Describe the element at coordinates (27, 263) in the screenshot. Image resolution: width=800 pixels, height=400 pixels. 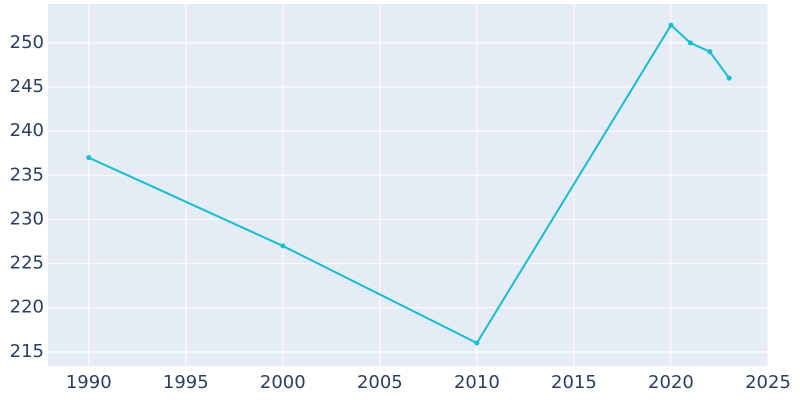
I see `y-tick-label: 225` at that location.